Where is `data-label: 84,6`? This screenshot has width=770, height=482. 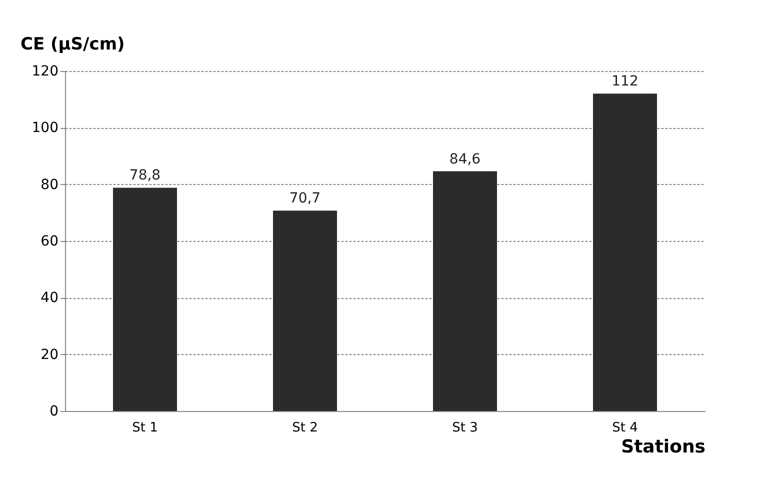
data-label: 84,6 is located at coordinates (465, 159).